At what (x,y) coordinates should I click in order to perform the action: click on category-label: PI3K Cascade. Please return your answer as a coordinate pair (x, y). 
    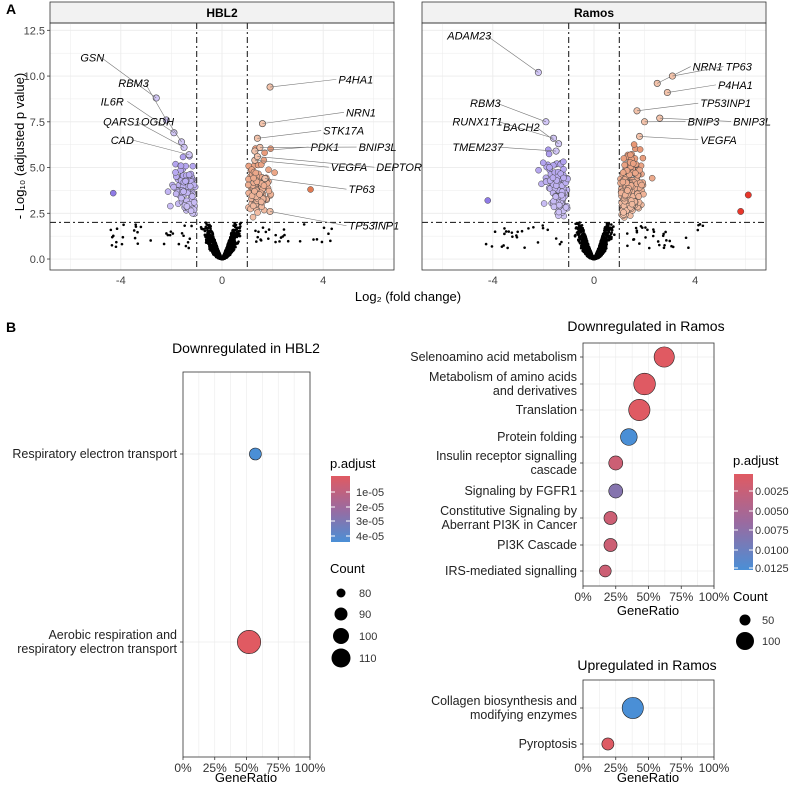
    Looking at the image, I should click on (537, 545).